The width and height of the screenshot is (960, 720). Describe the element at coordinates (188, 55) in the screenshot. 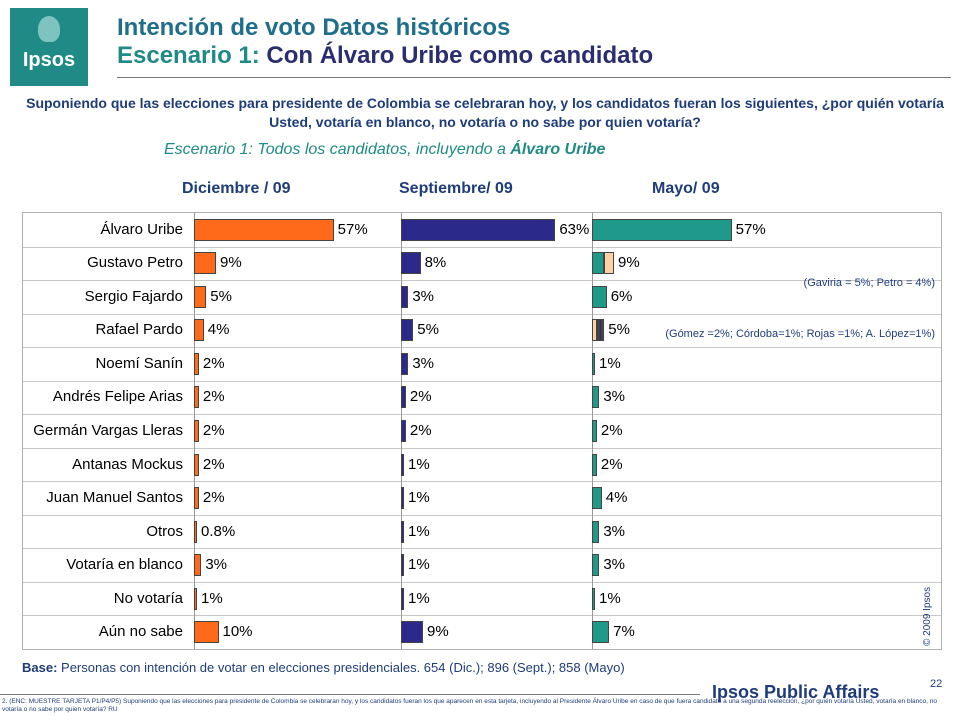

I see `subtitle-prefix: Escenario 1:` at that location.